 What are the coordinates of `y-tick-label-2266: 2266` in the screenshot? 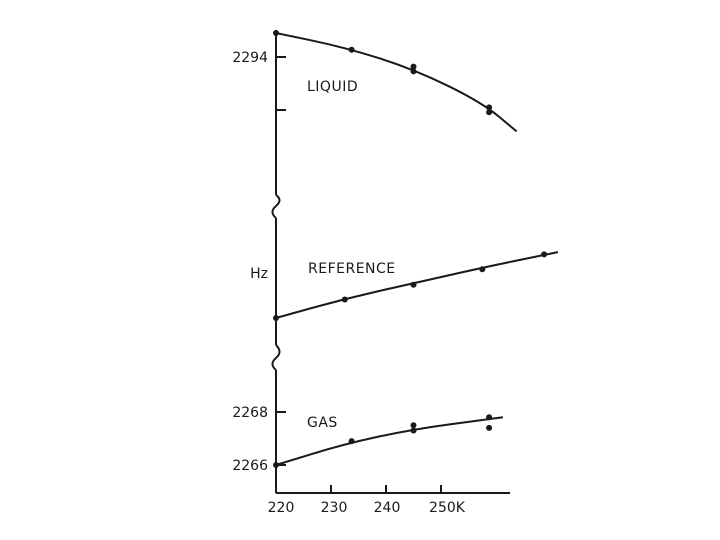 It's located at (250, 466).